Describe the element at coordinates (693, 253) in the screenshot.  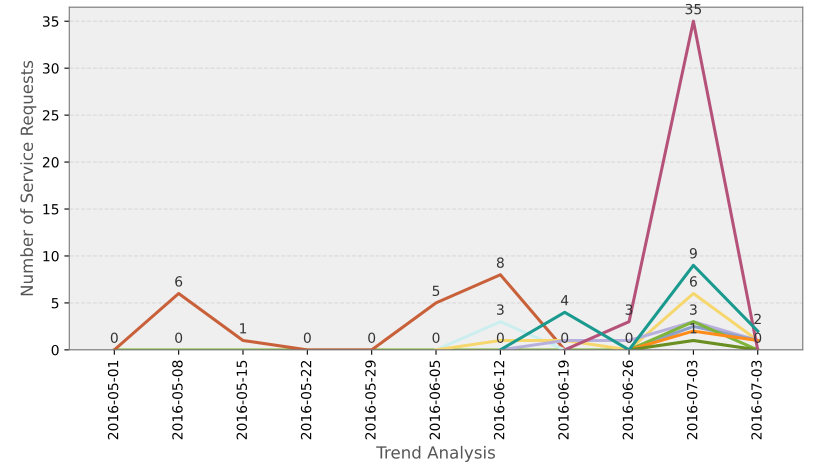
I see `data-label: 9` at that location.